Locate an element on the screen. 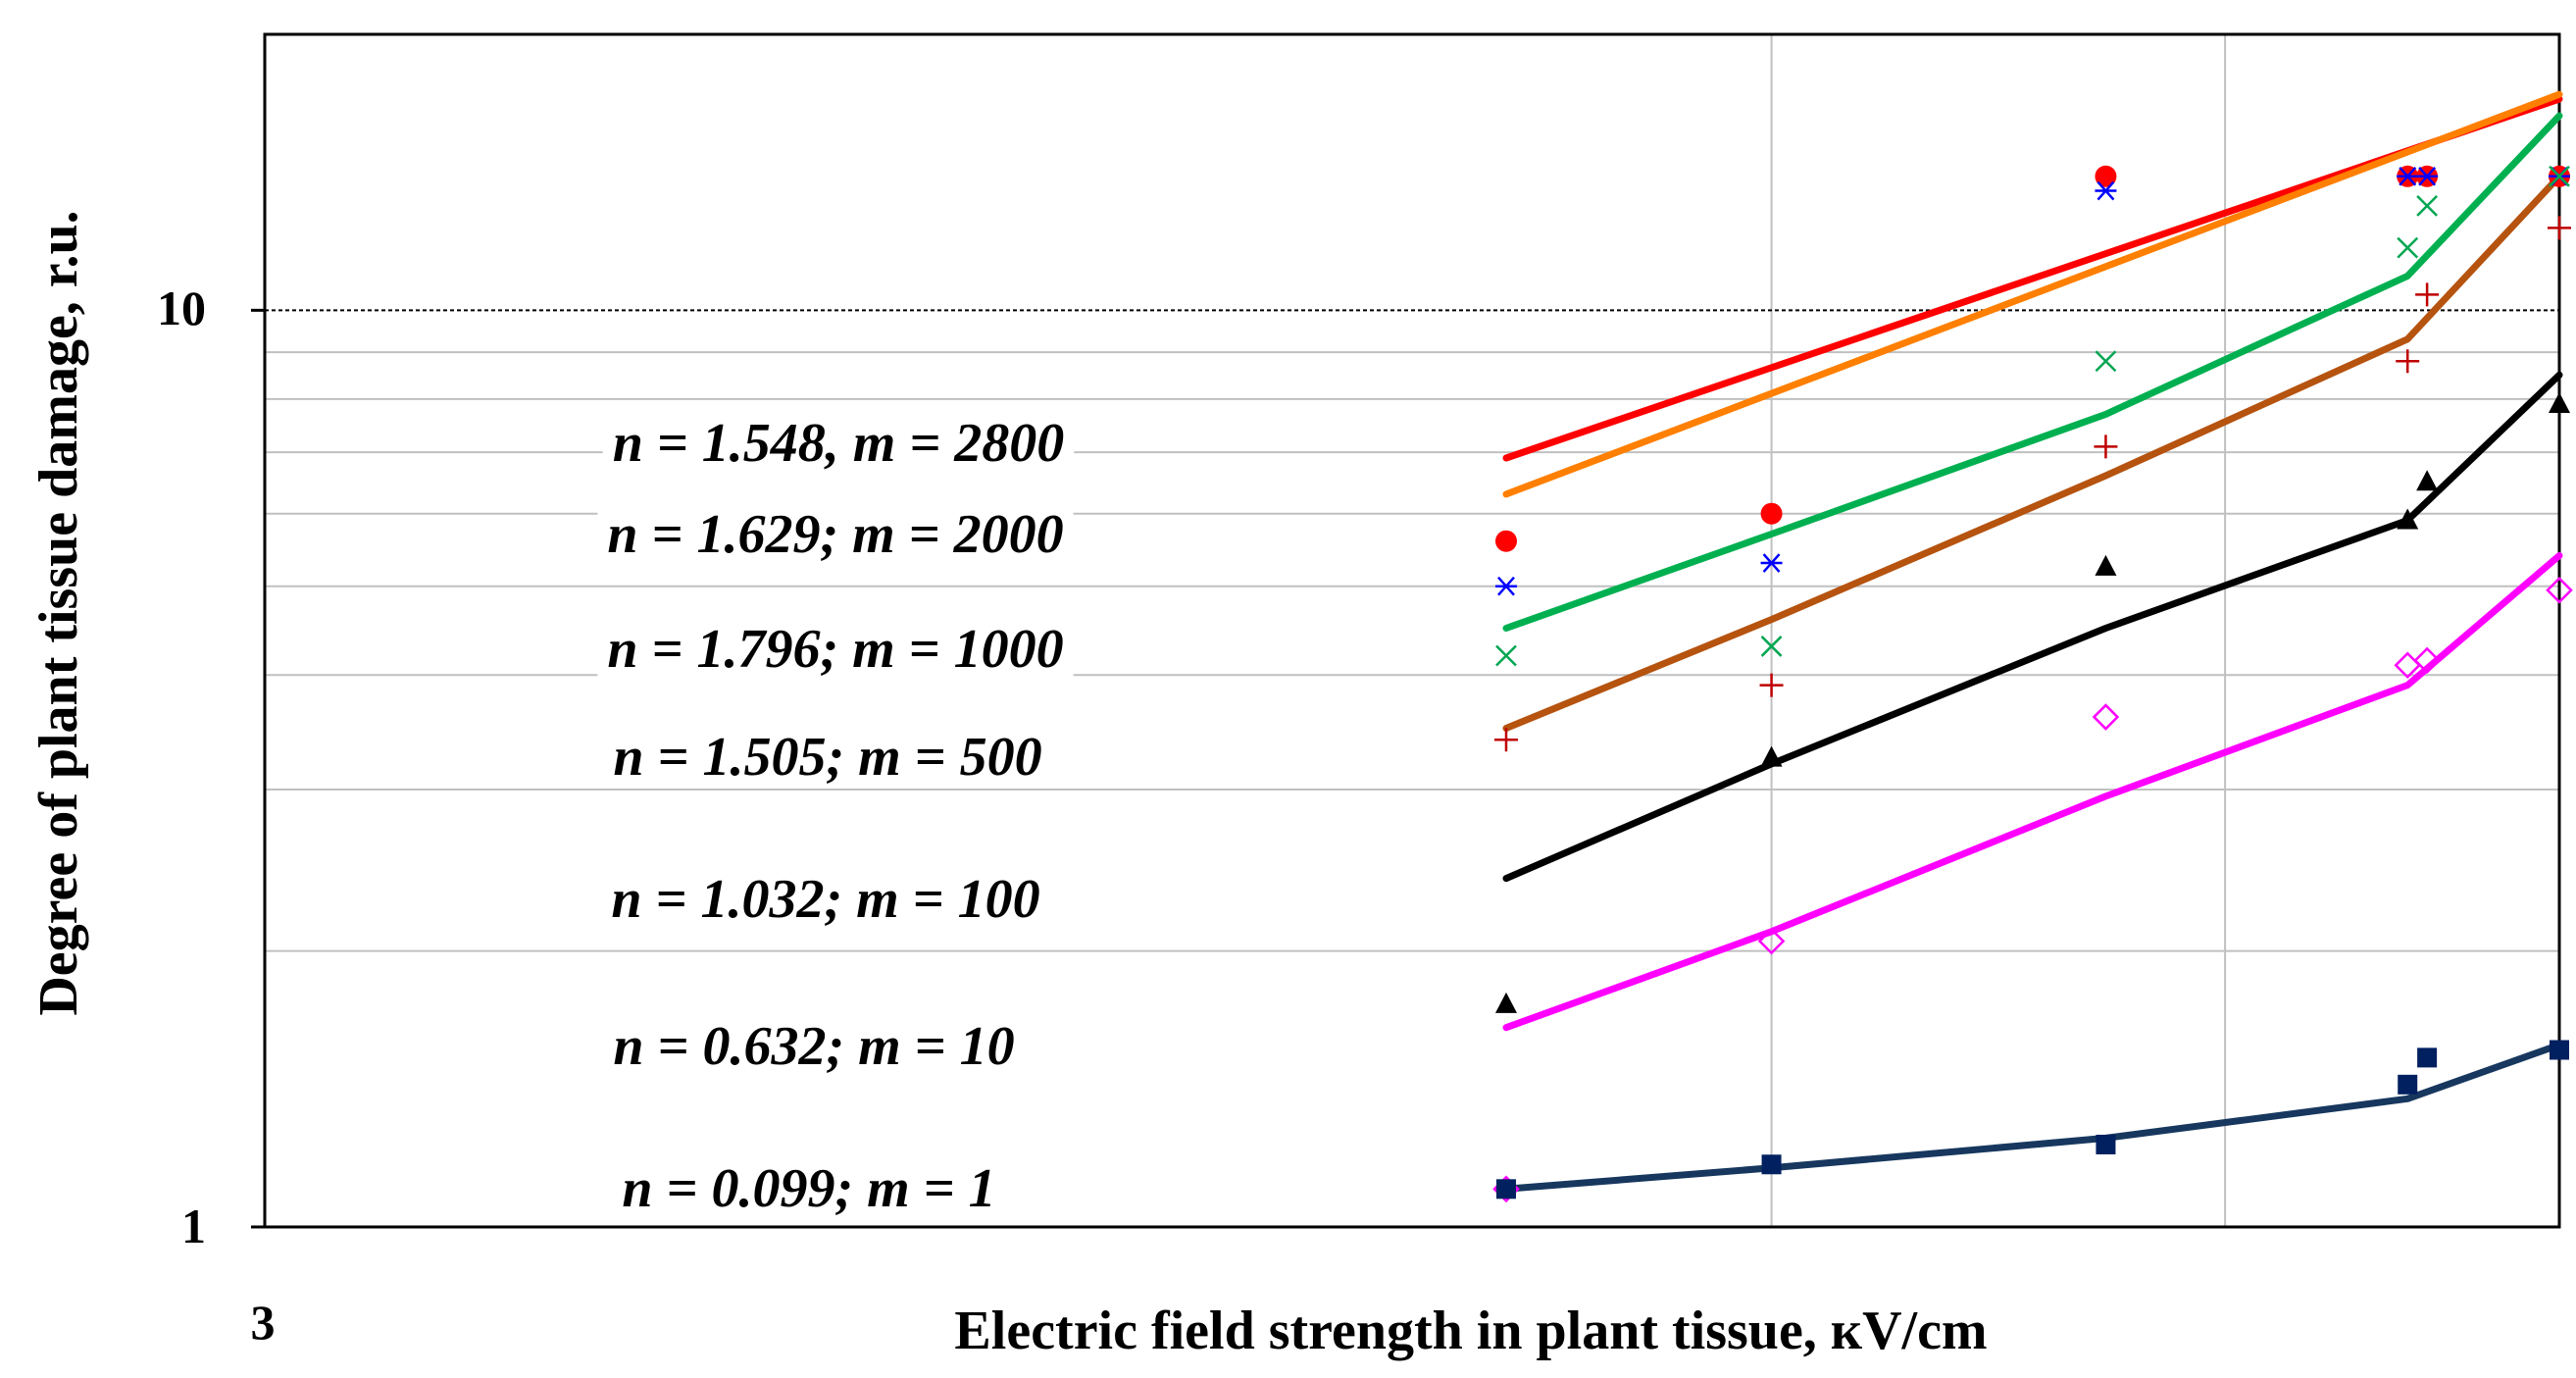 The height and width of the screenshot is (1378, 2576). annotation-text: n = 1.505; m = 500 is located at coordinates (827, 757).